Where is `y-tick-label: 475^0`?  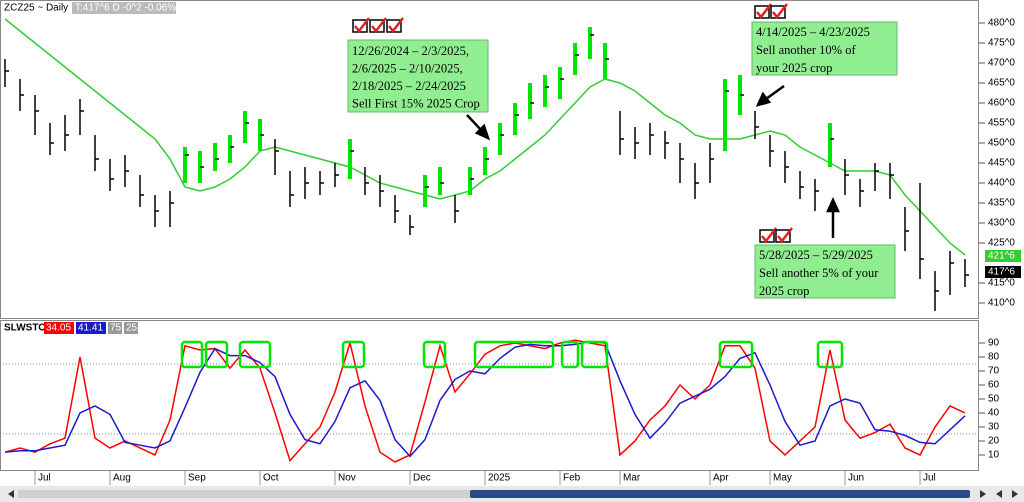 y-tick-label: 475^0 is located at coordinates (1001, 43).